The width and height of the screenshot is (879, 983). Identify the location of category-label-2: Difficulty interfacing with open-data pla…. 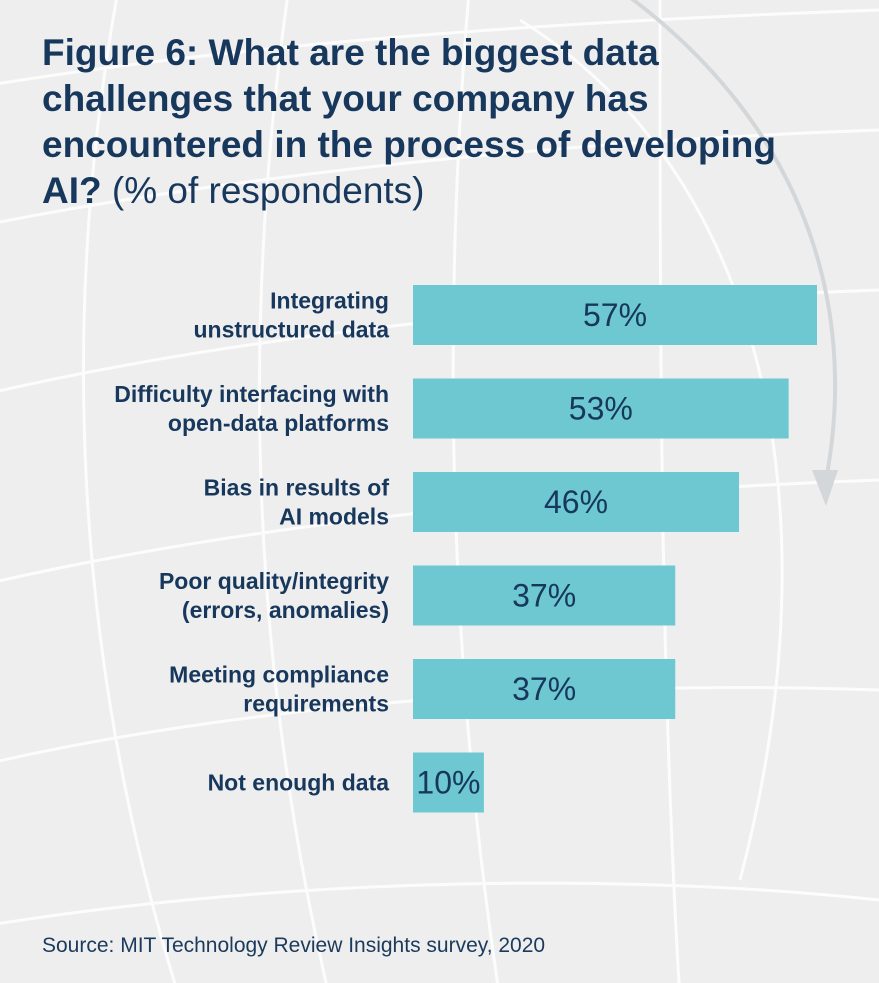
(251, 408).